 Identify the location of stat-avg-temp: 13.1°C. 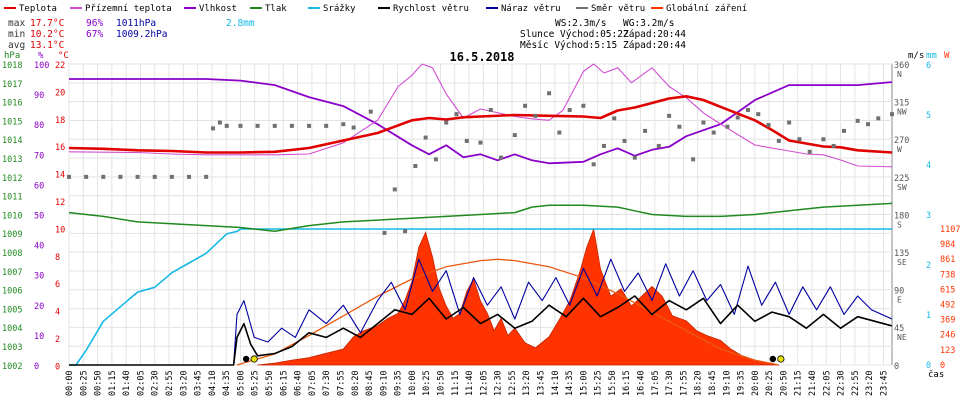
(47, 45).